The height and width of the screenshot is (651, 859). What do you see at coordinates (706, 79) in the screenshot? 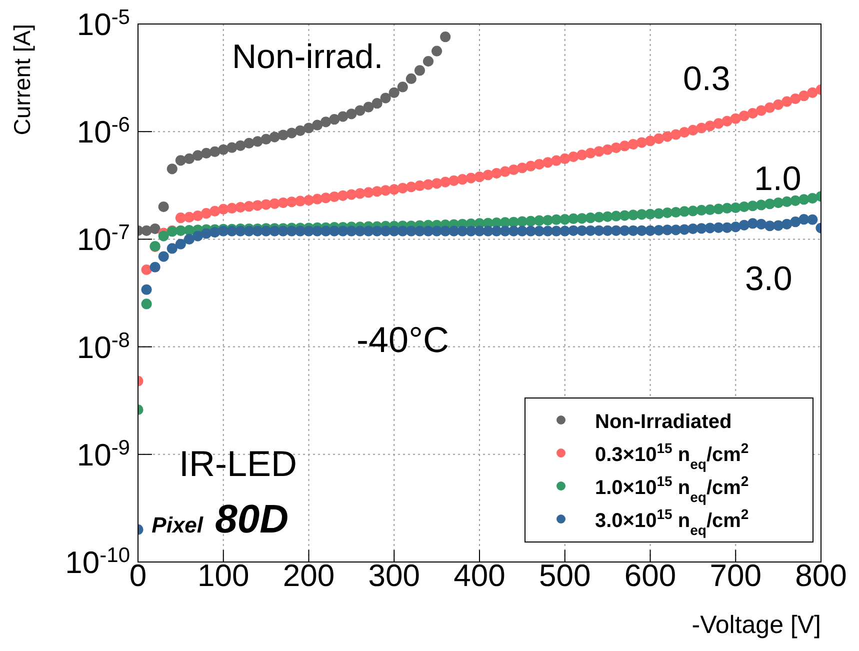
I see `annotation: 0.3` at bounding box center [706, 79].